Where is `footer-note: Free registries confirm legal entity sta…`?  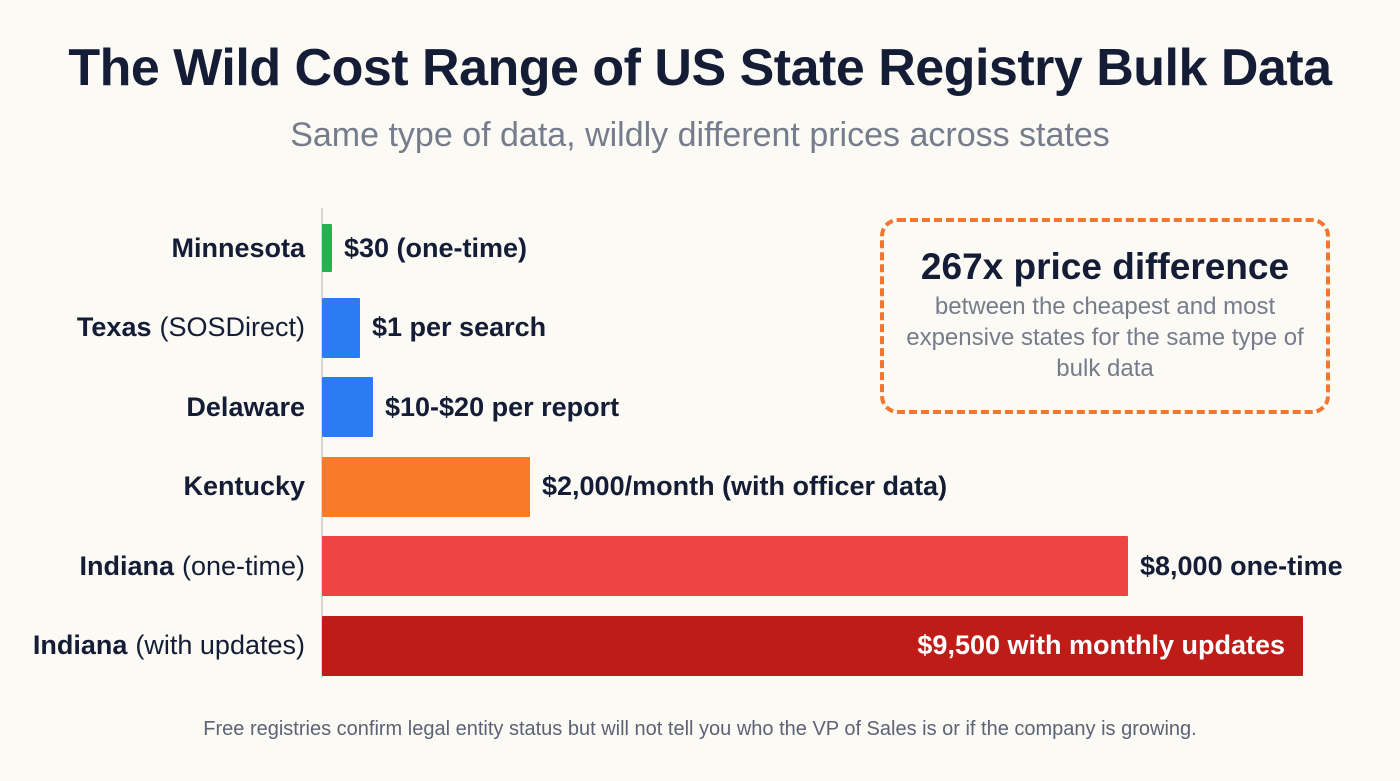
footer-note: Free registries confirm legal entity sta… is located at coordinates (700, 729).